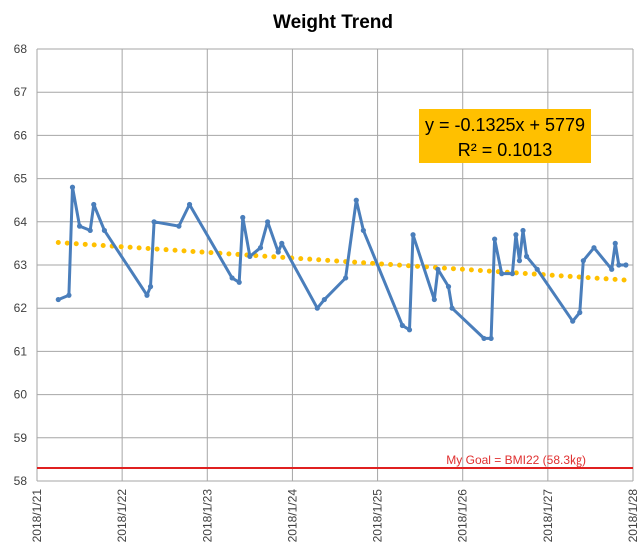  What do you see at coordinates (548, 516) in the screenshot?
I see `x-tick-label: 2018/1/27` at bounding box center [548, 516].